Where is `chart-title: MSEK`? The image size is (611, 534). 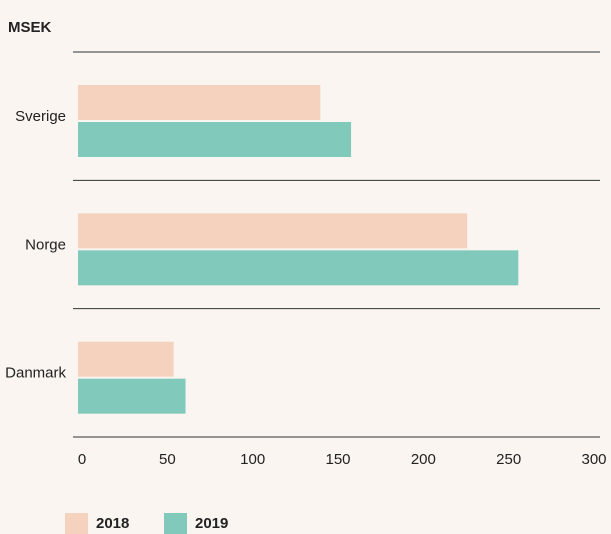
chart-title: MSEK is located at coordinates (30, 27).